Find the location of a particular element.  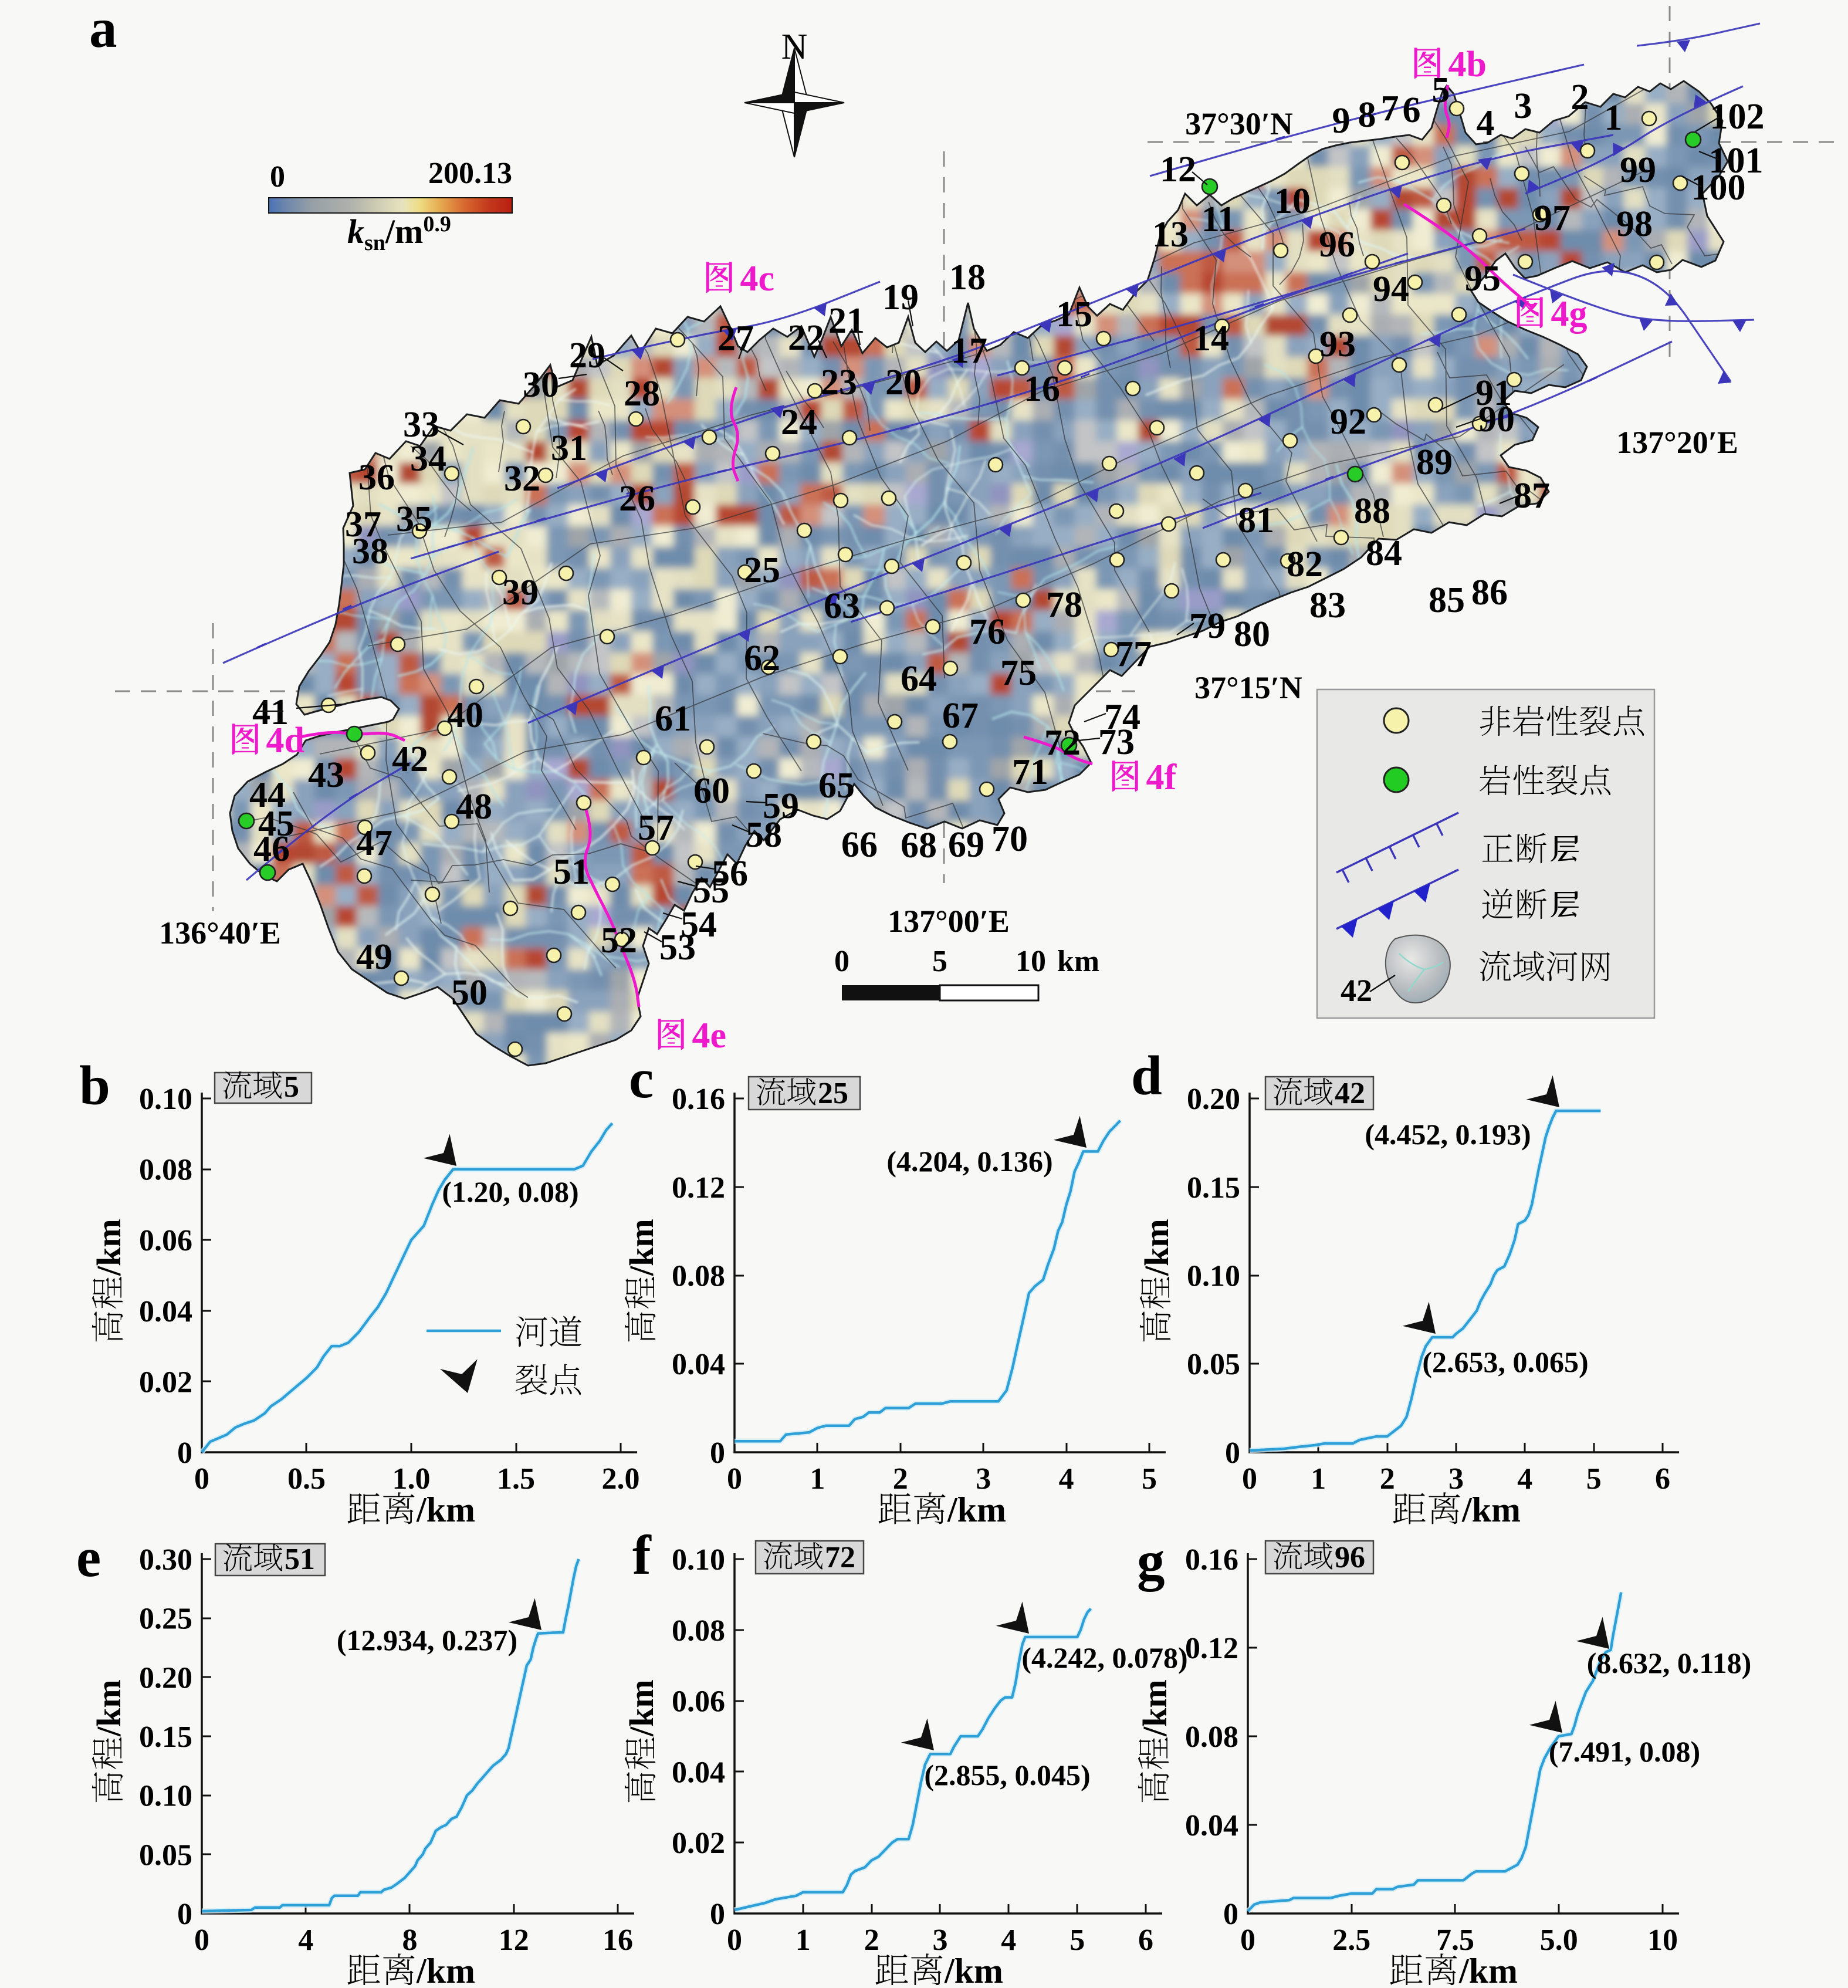

svg-text: 43 is located at coordinates (326, 775).